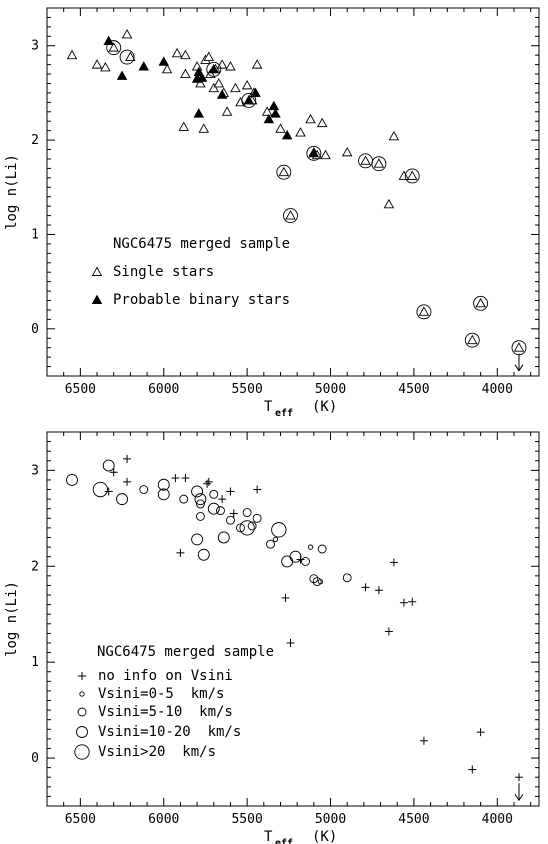  I want to click on x-tick-label: 5500, so click(246, 819).